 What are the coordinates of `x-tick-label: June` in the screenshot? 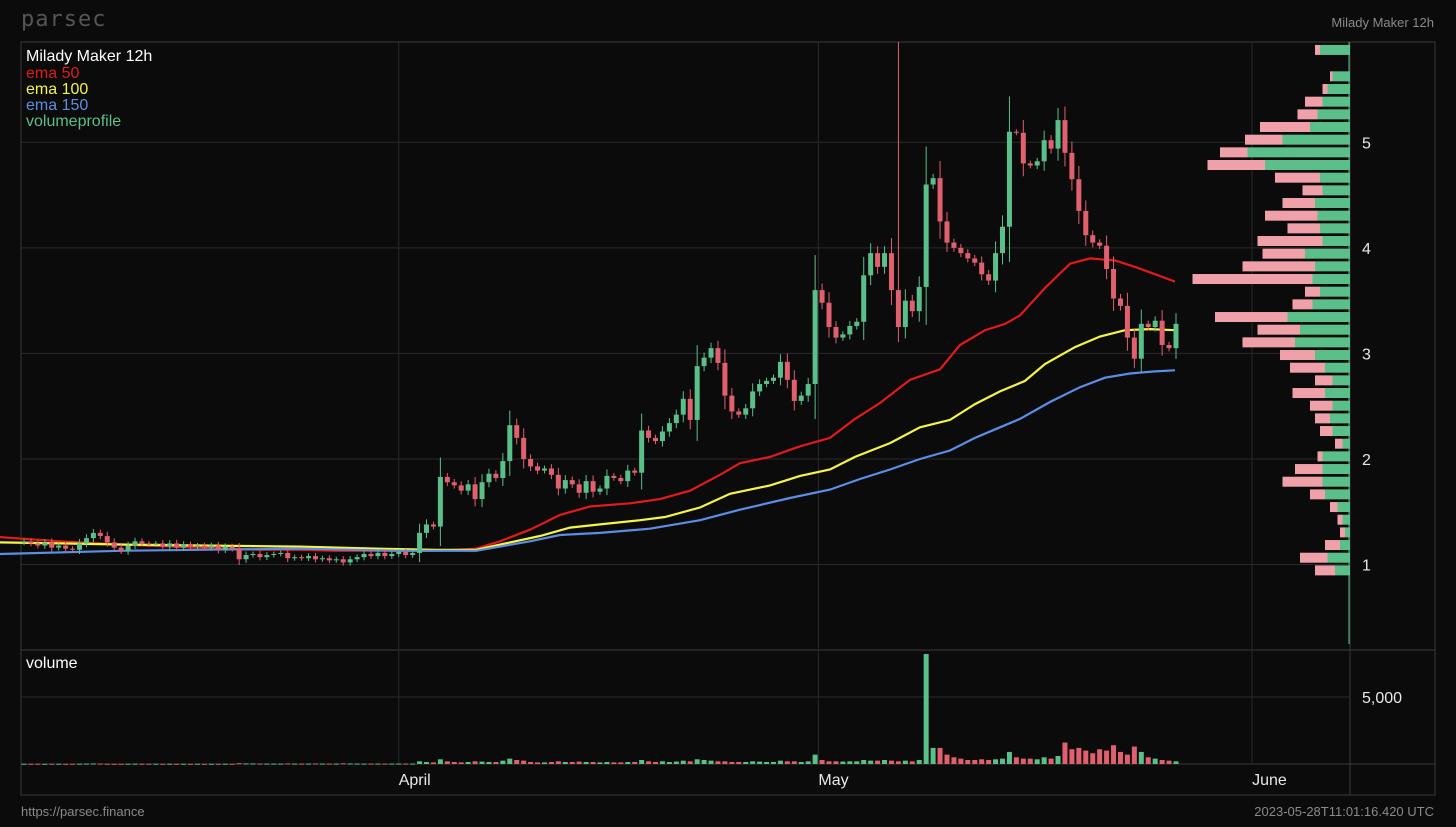 It's located at (1269, 780).